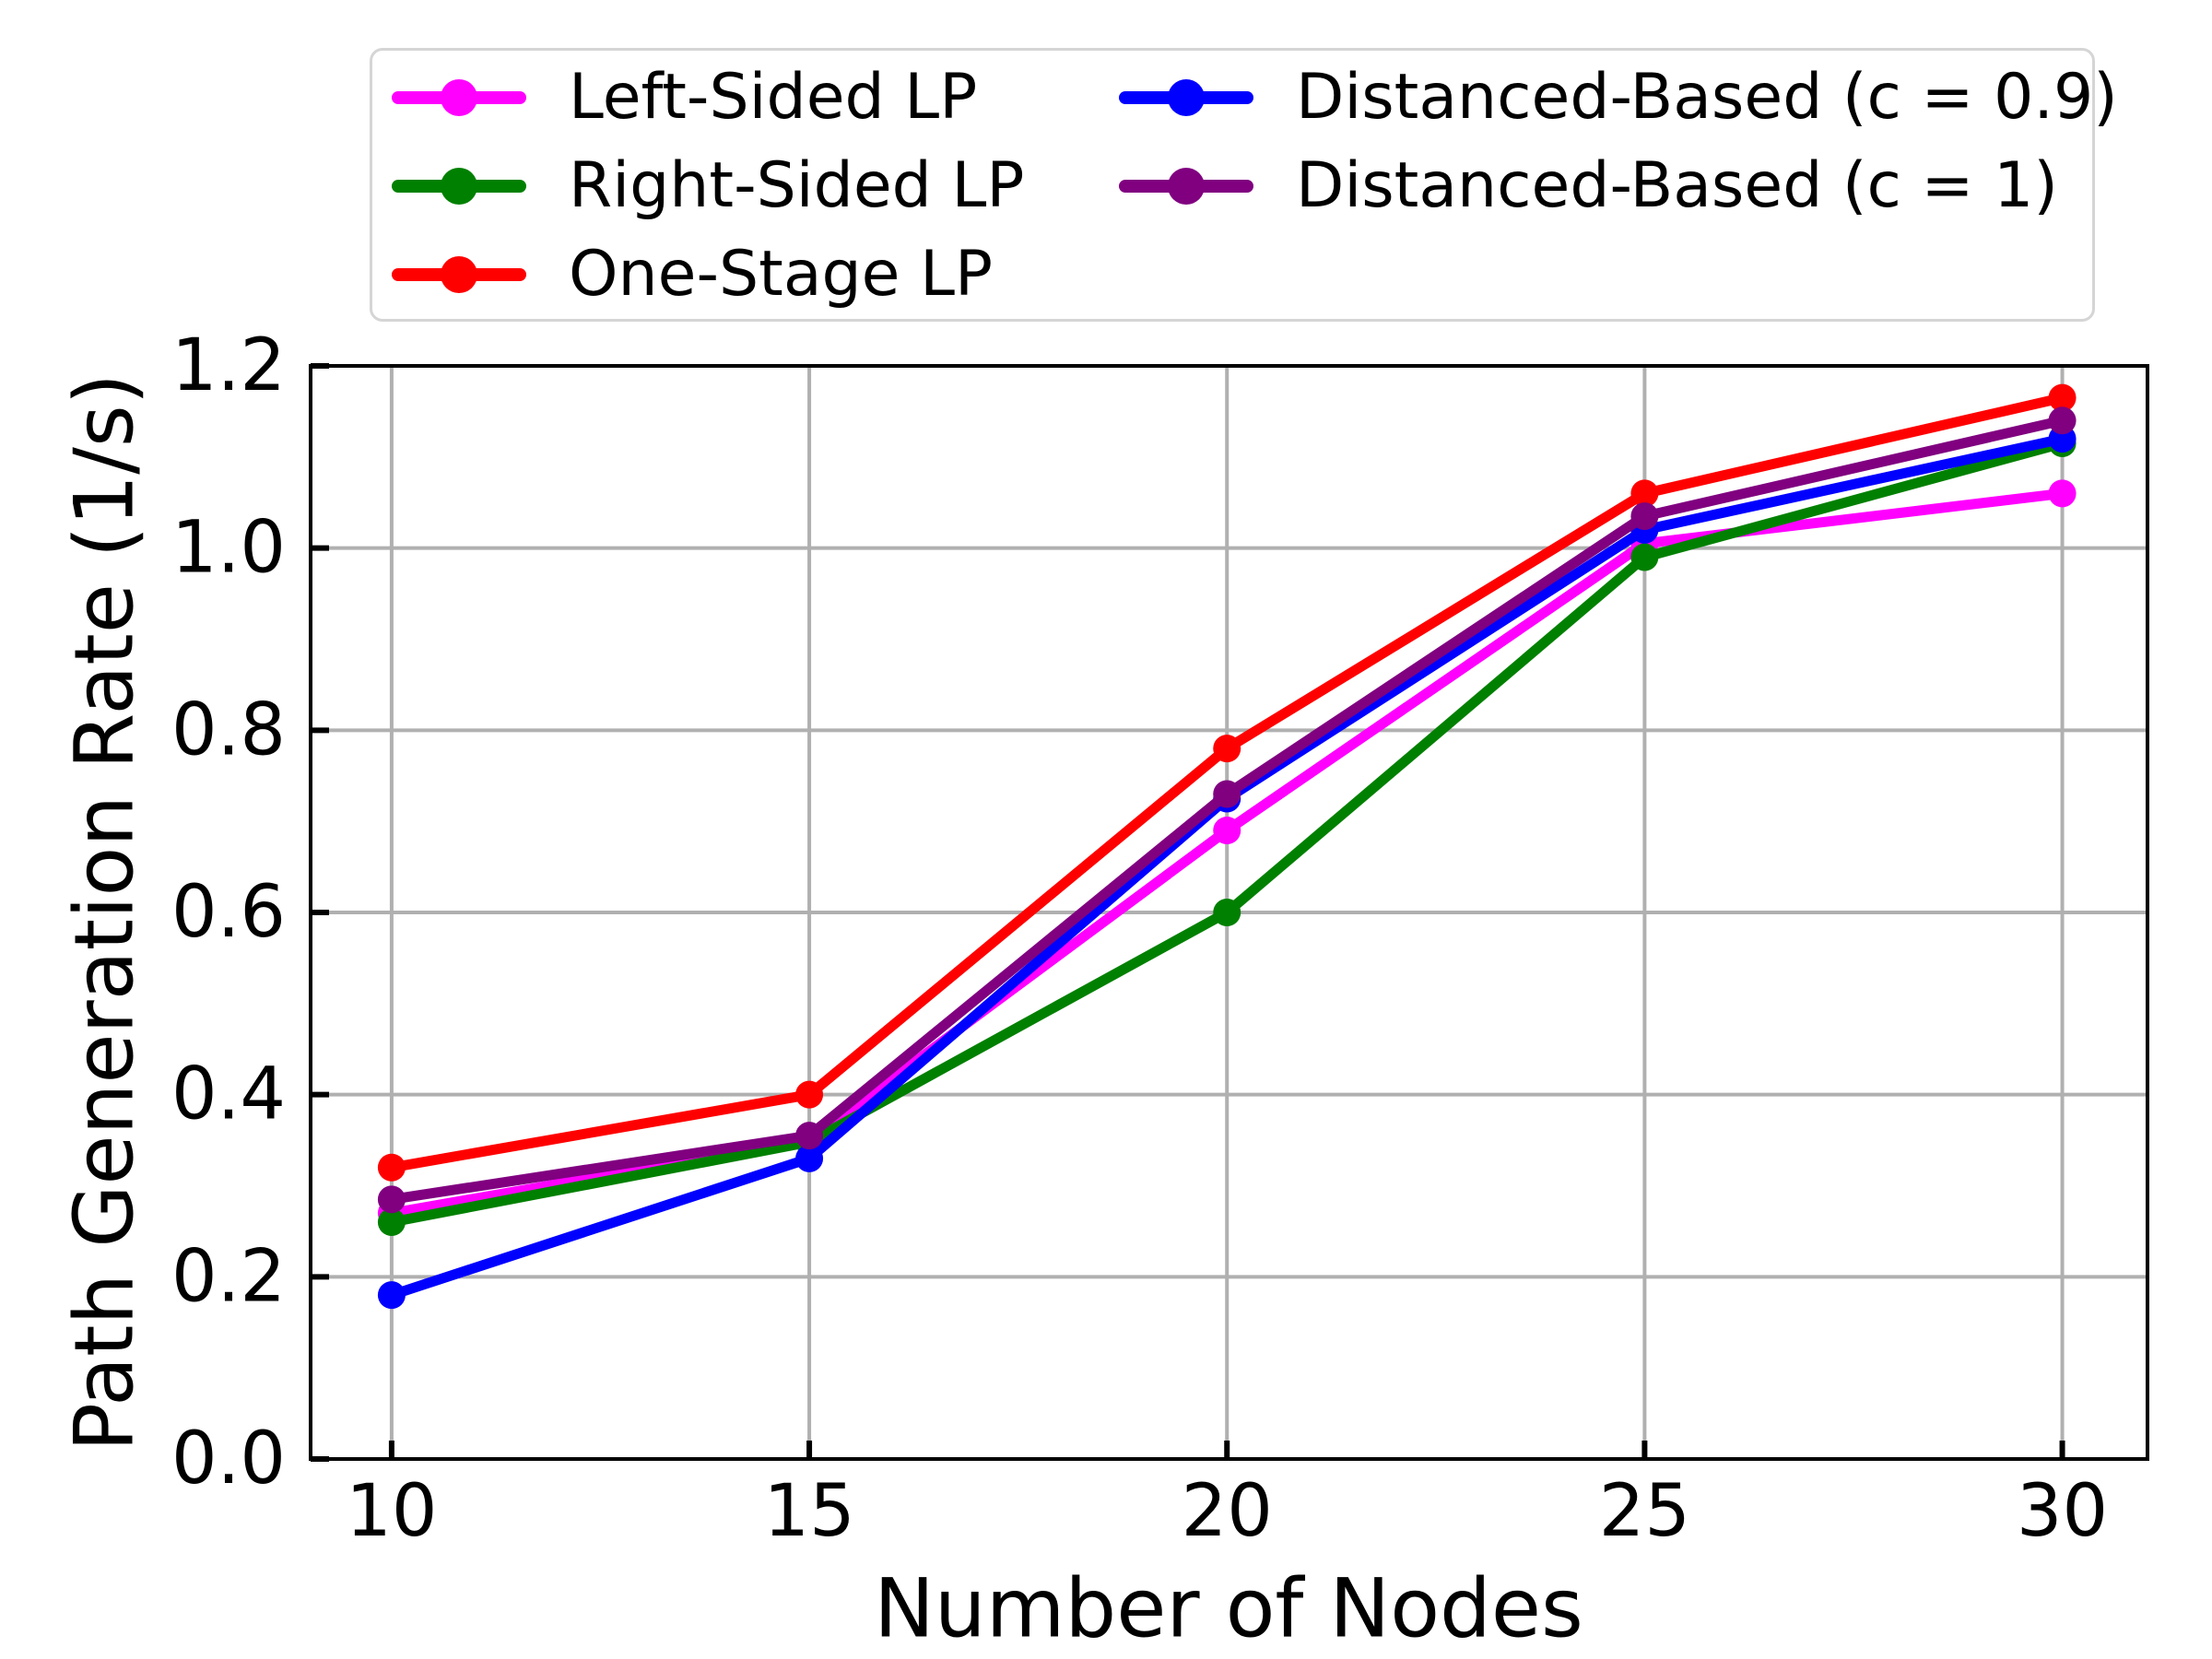 The image size is (2212, 1659). I want to click on legend-line-sample-left-sided-lp, so click(459, 97).